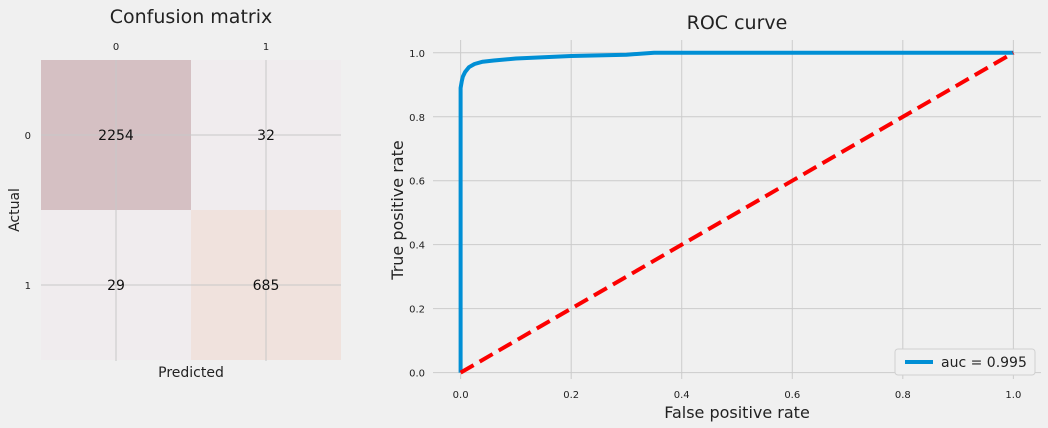 The width and height of the screenshot is (1048, 428). I want to click on cm-x-tick-label: 0, so click(116, 47).